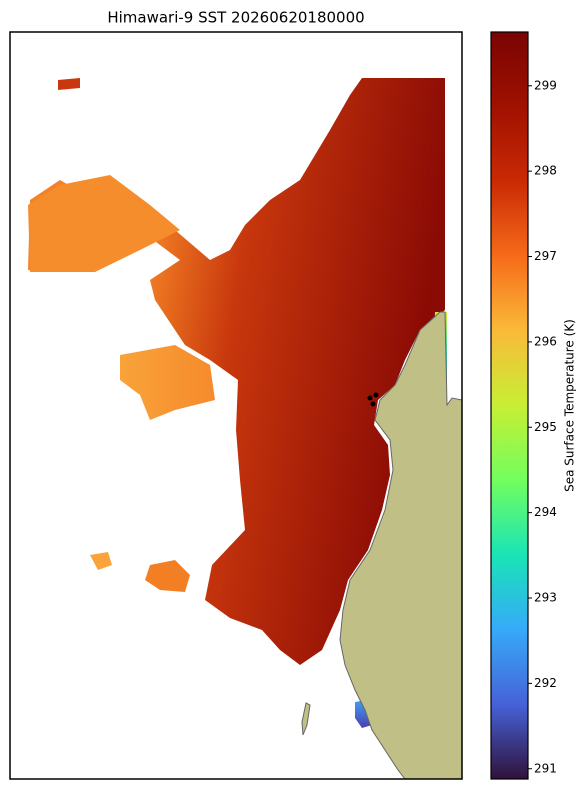  What do you see at coordinates (104, 223) in the screenshot?
I see `sst-west-patch` at bounding box center [104, 223].